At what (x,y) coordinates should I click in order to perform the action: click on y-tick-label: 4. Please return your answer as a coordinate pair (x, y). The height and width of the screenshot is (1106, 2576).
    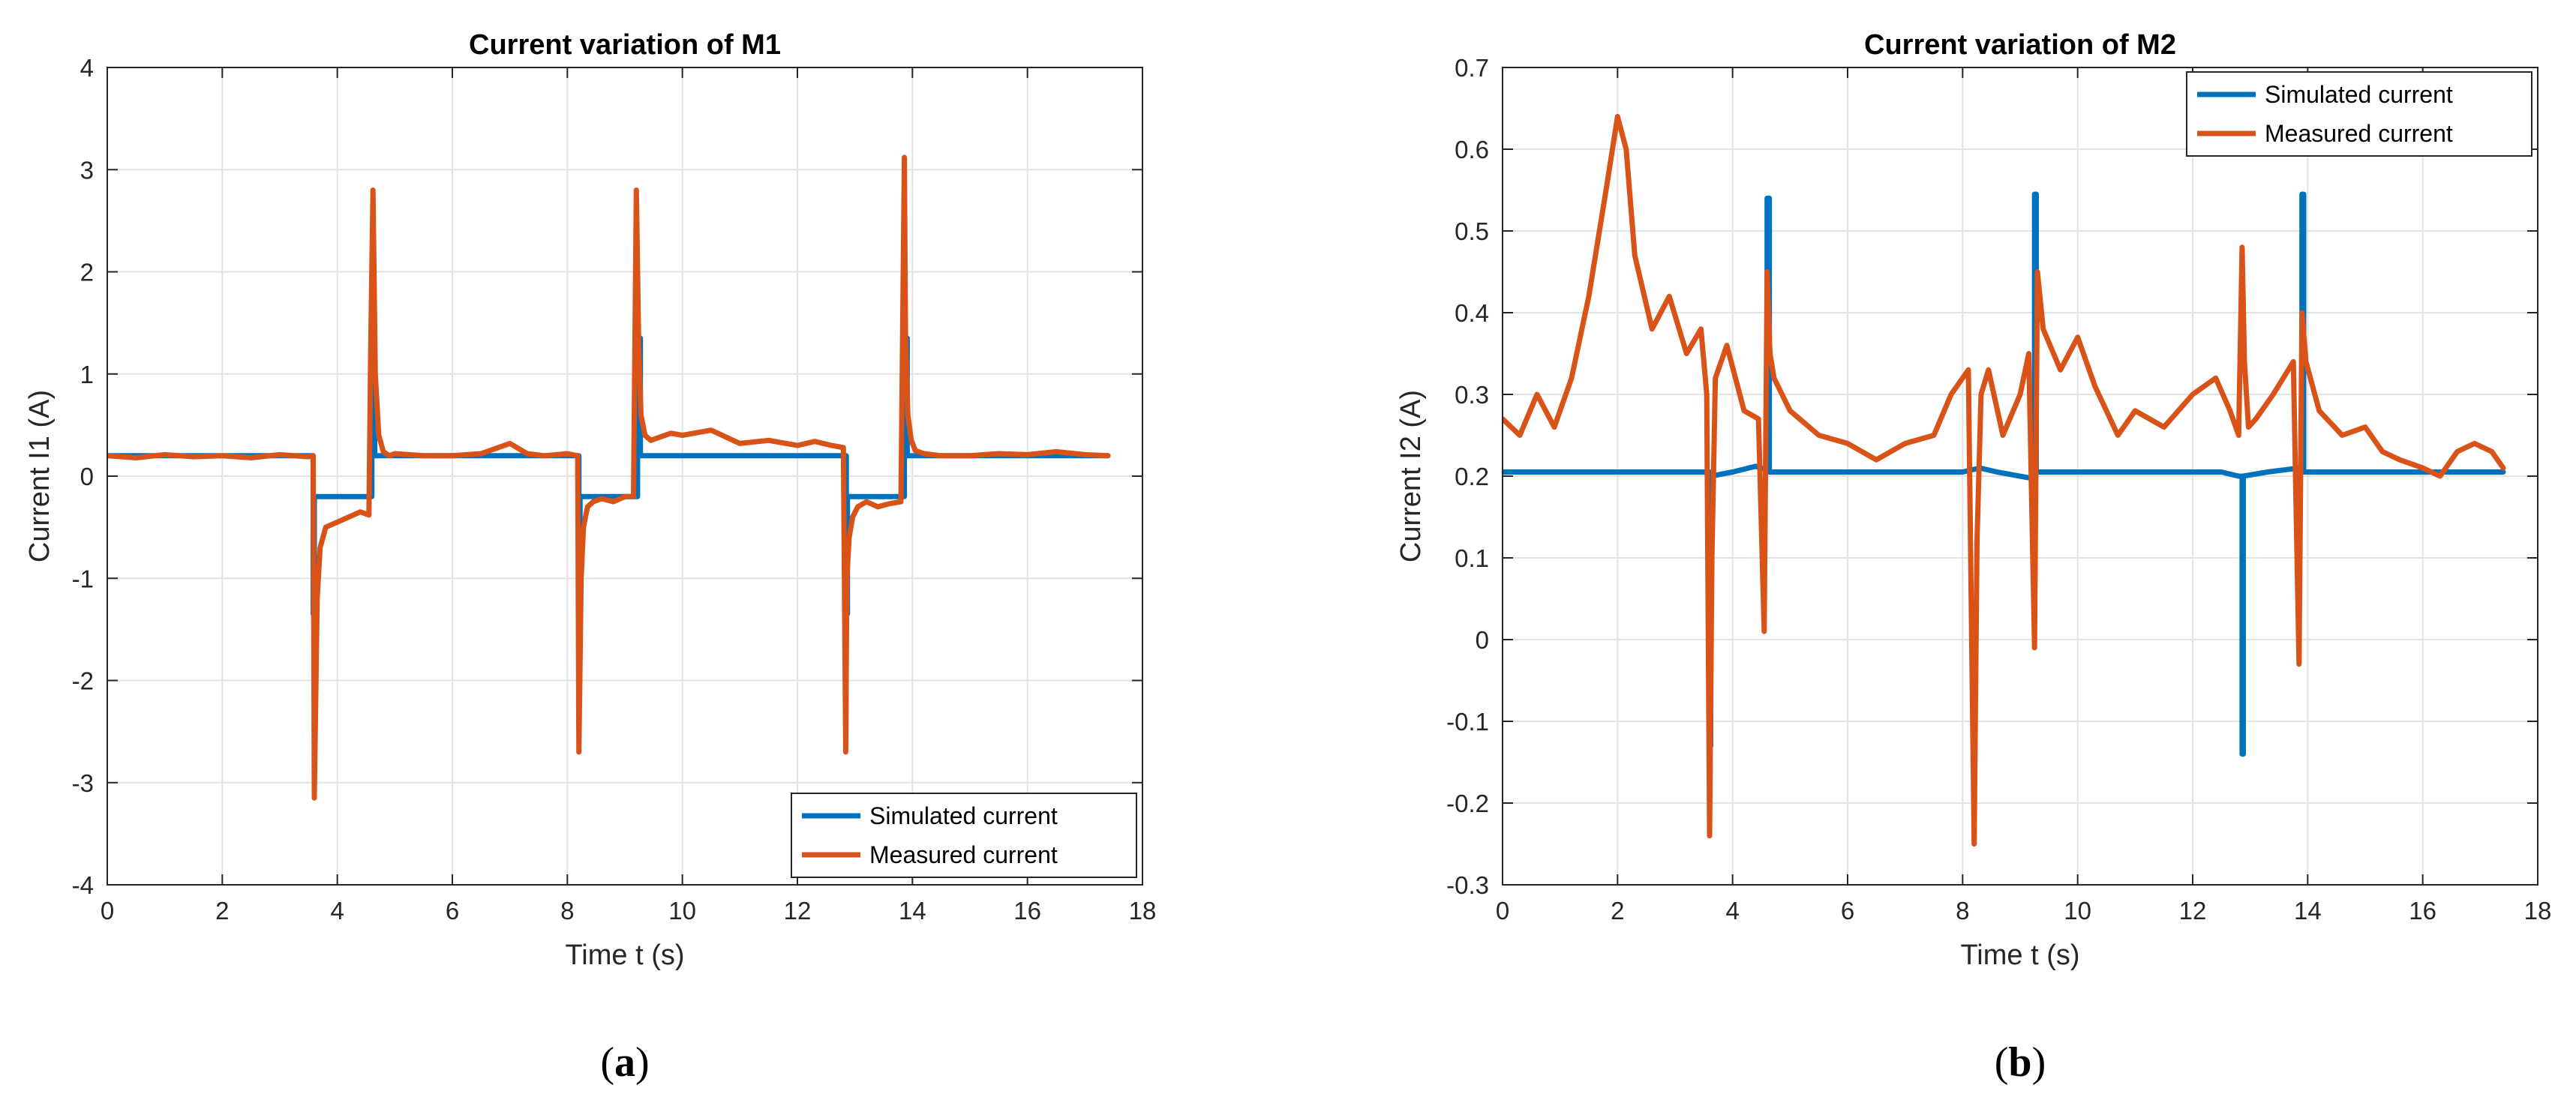
    Looking at the image, I should click on (87, 68).